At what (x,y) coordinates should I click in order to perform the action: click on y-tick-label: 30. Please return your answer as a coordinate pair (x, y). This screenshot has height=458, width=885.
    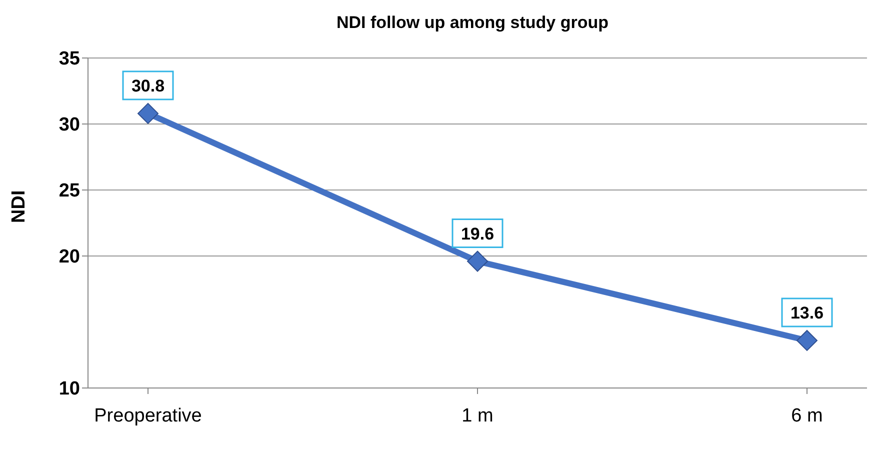
    Looking at the image, I should click on (69, 125).